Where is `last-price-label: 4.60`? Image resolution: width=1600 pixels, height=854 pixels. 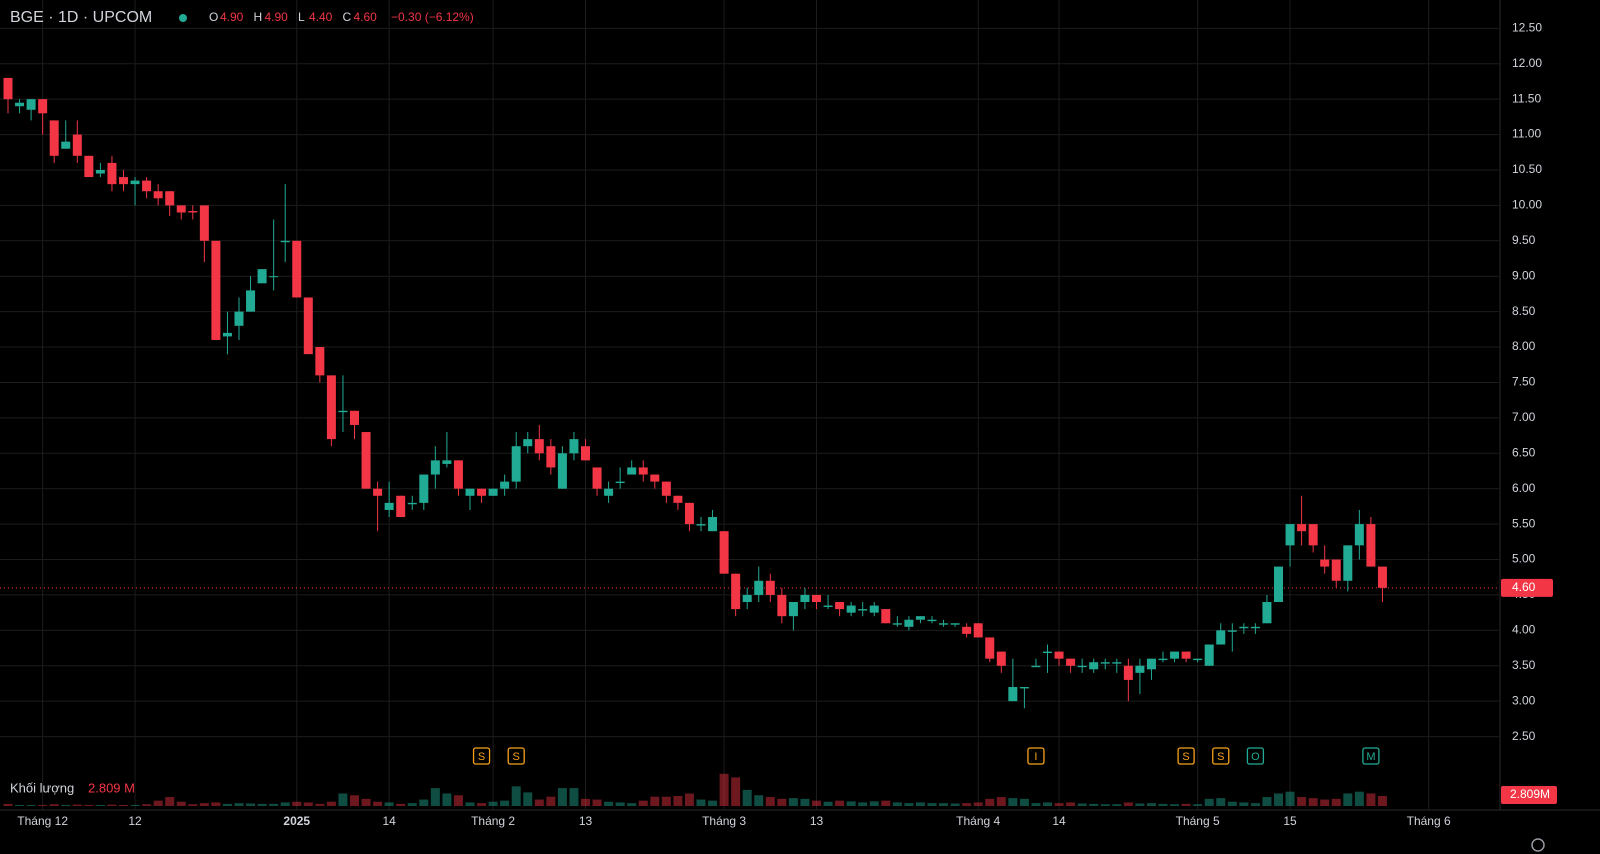
last-price-label: 4.60 is located at coordinates (1524, 587).